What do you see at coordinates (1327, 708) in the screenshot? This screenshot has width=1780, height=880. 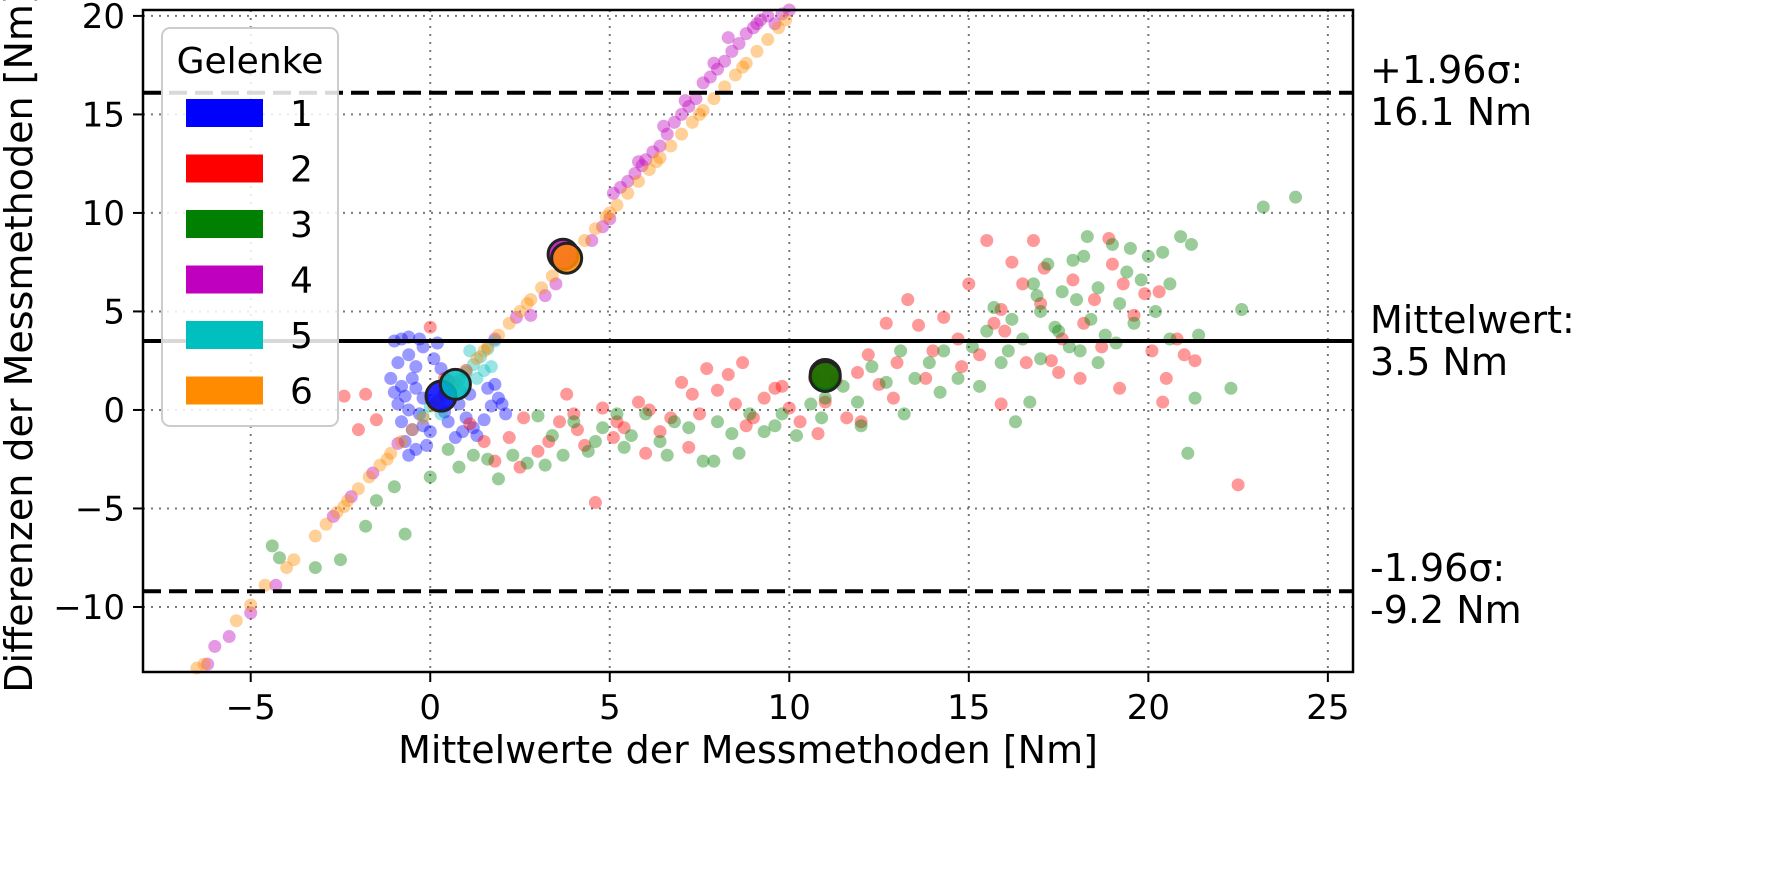 I see `x-tick-label: 25` at bounding box center [1327, 708].